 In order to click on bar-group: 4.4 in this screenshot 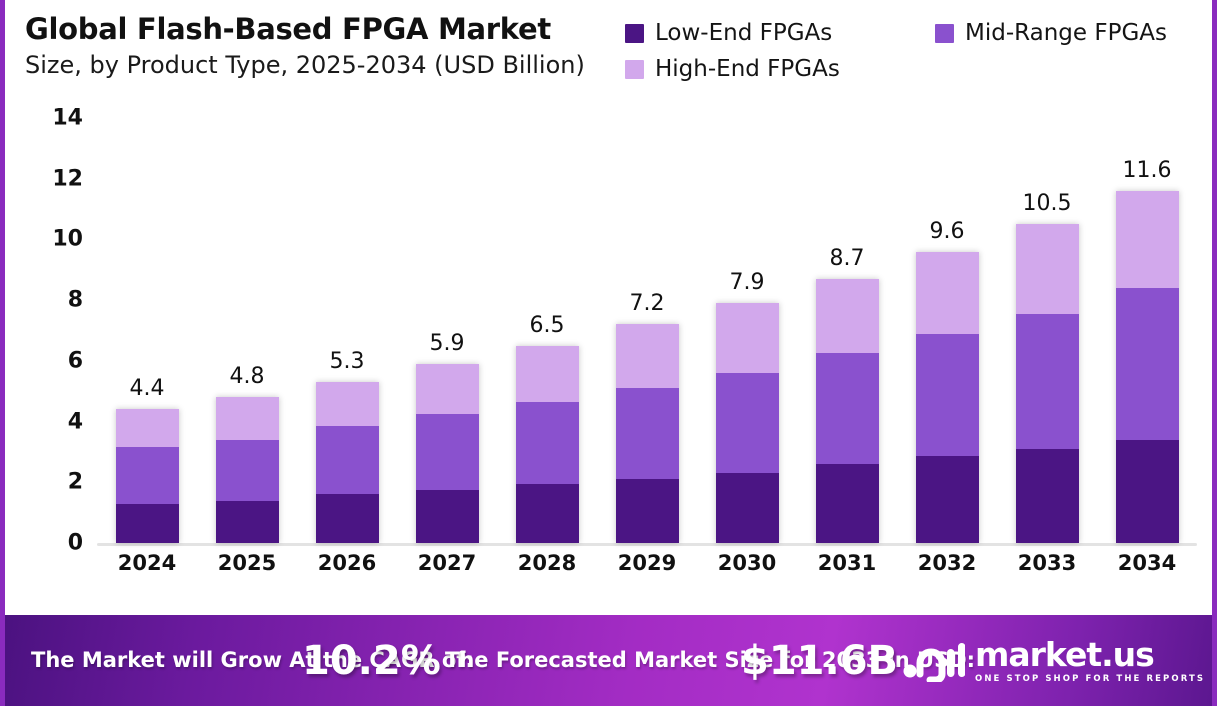, I will do `click(147, 330)`.